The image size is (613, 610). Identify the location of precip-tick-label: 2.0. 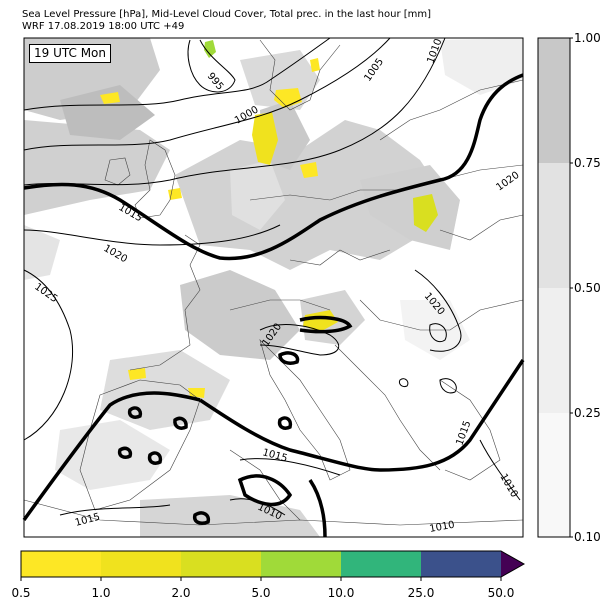
(181, 593).